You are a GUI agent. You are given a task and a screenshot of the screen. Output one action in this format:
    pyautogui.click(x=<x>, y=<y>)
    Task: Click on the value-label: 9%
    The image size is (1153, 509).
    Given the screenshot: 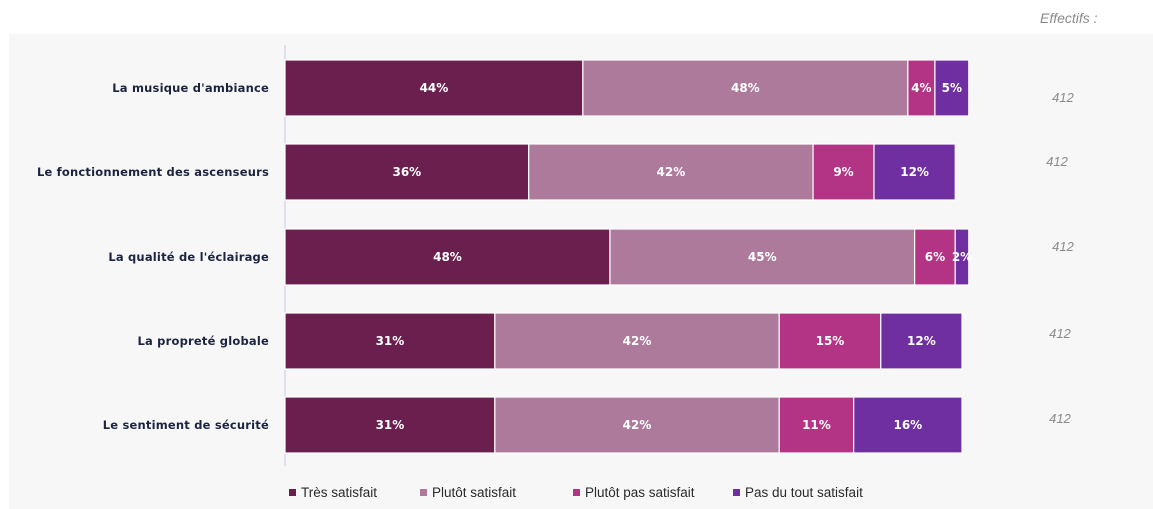 What is the action you would take?
    pyautogui.click(x=843, y=172)
    